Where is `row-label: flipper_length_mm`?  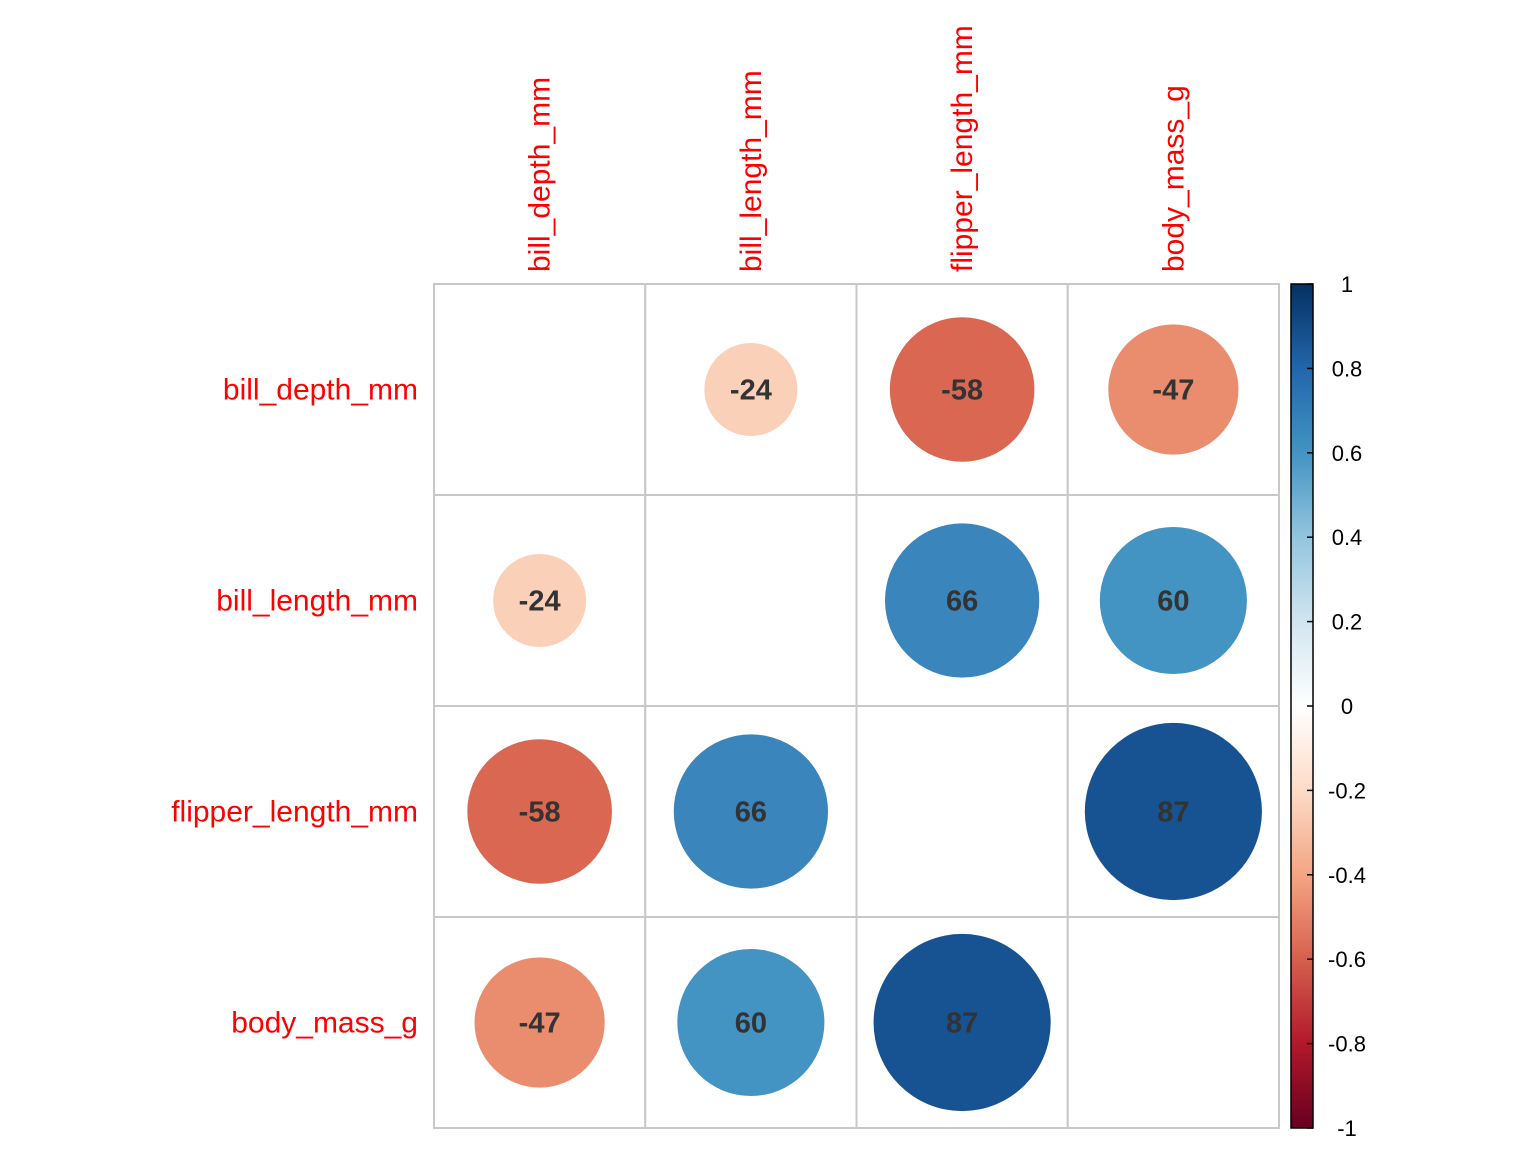
row-label: flipper_length_mm is located at coordinates (294, 812).